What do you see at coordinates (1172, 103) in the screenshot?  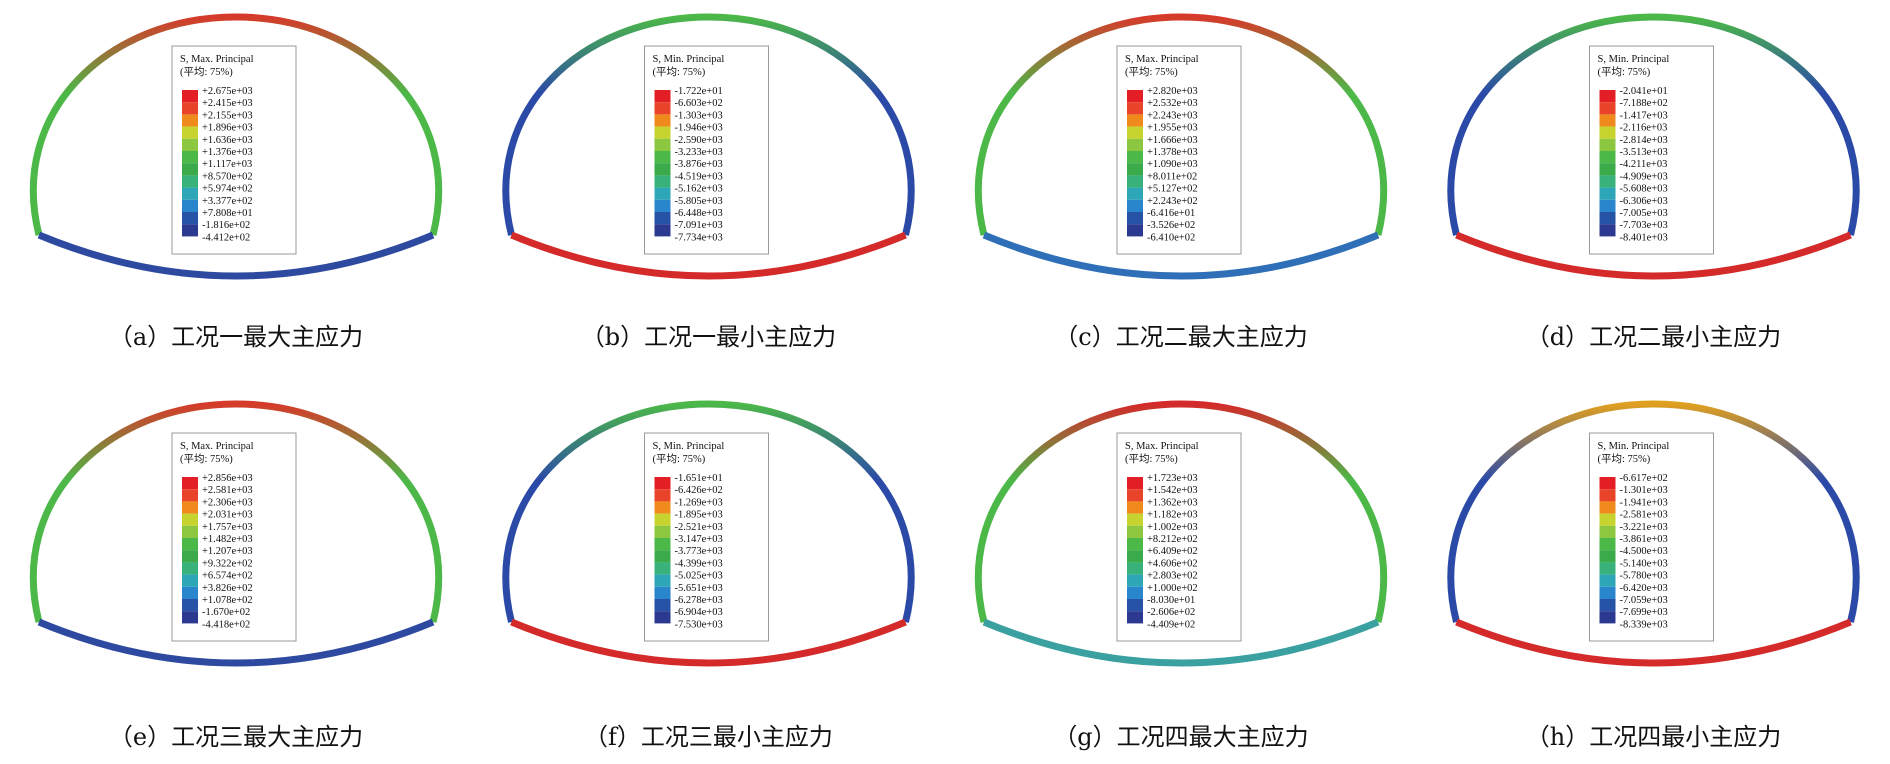 I see `legend-value: +2.532e+03` at bounding box center [1172, 103].